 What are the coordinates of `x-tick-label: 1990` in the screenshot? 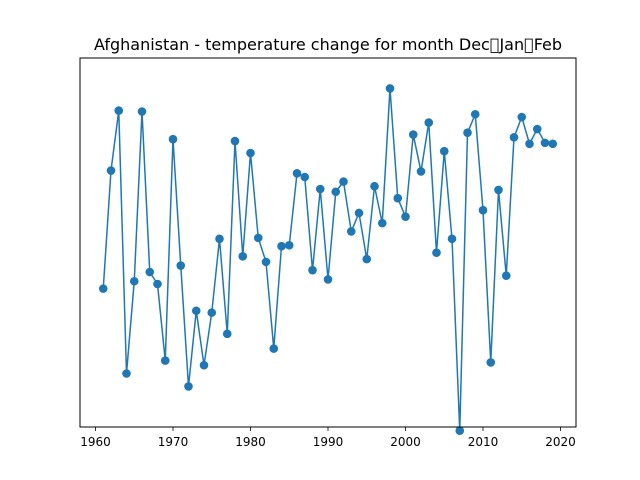 It's located at (328, 442).